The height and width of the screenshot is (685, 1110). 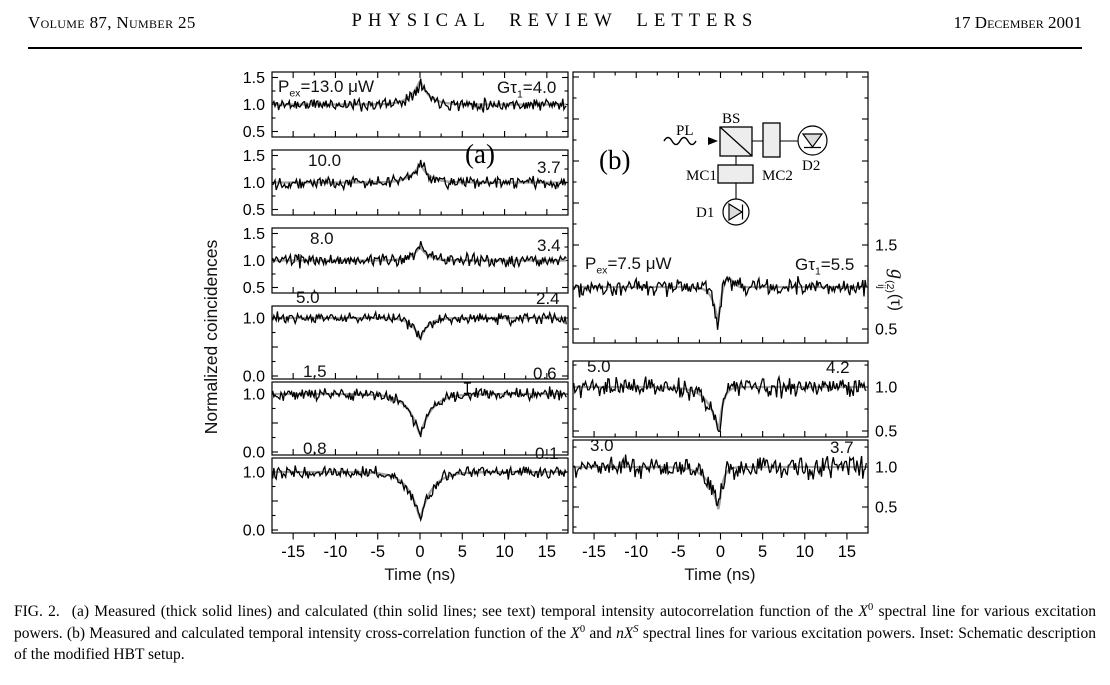 I want to click on panel-a-subpanel-4: 0.0 1.0, so click(x=406, y=345).